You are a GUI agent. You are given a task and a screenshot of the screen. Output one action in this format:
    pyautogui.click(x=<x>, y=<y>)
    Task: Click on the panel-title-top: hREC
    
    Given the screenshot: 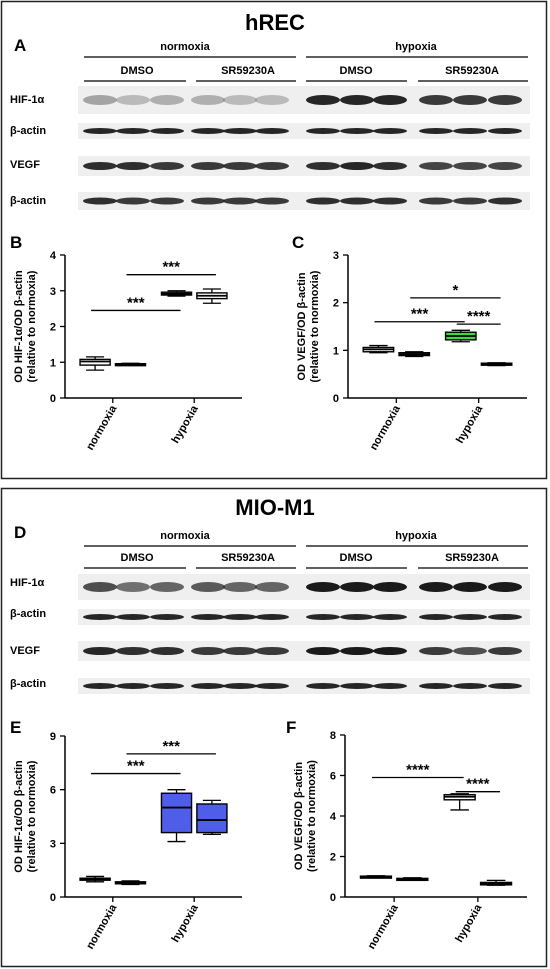 What is the action you would take?
    pyautogui.click(x=275, y=22)
    